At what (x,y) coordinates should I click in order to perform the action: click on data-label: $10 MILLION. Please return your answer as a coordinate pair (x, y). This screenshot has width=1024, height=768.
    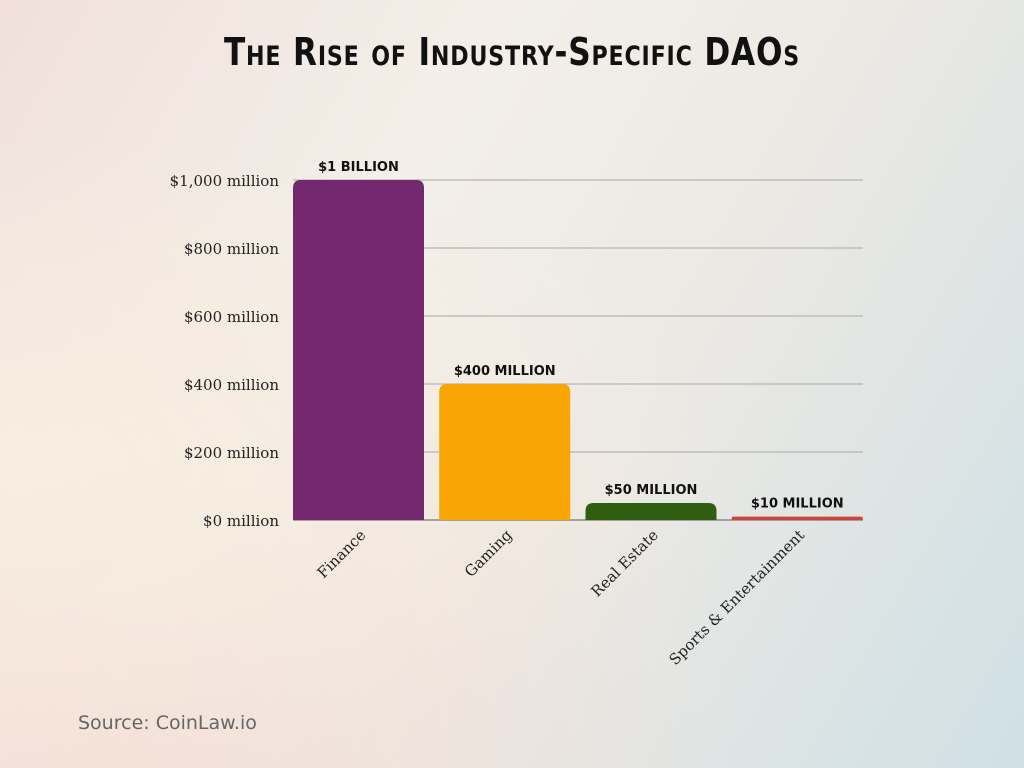
    Looking at the image, I should click on (797, 504).